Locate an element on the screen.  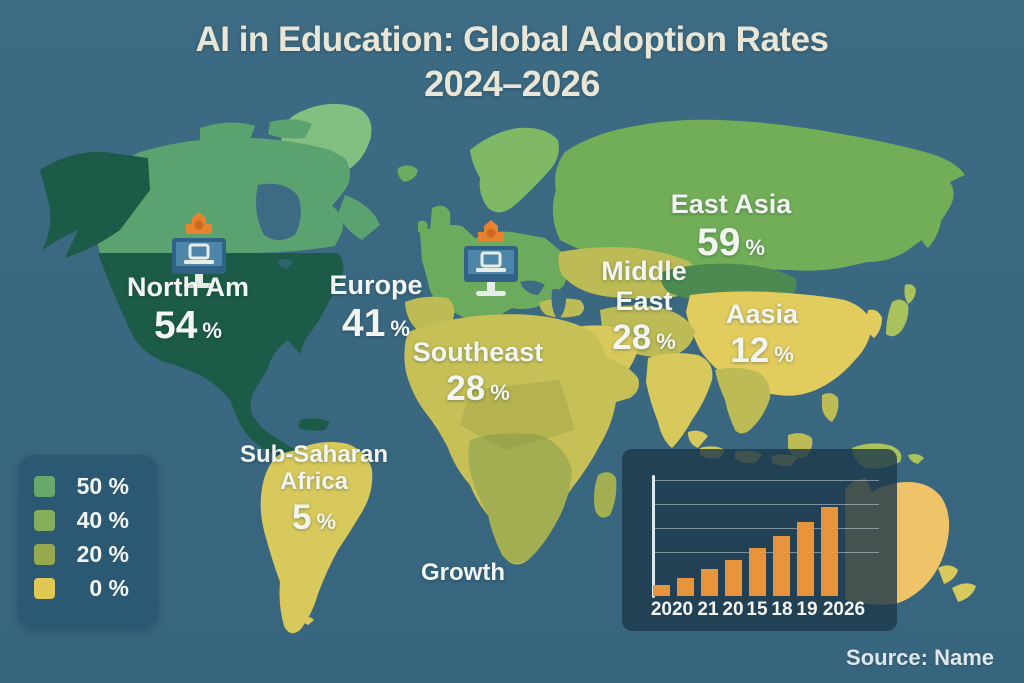
map-region-korea is located at coordinates (874, 323).